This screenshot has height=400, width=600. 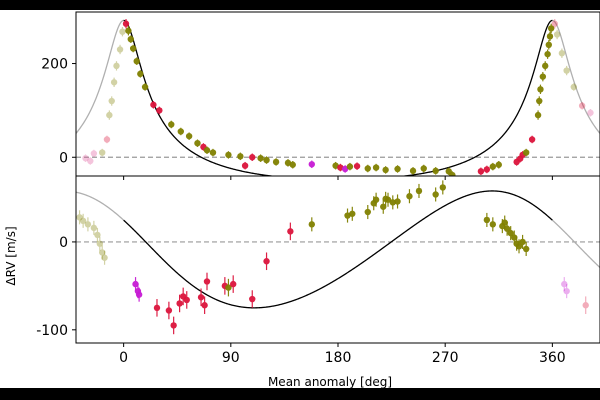 I want to click on top-model-wrap-left, so click(x=100, y=76).